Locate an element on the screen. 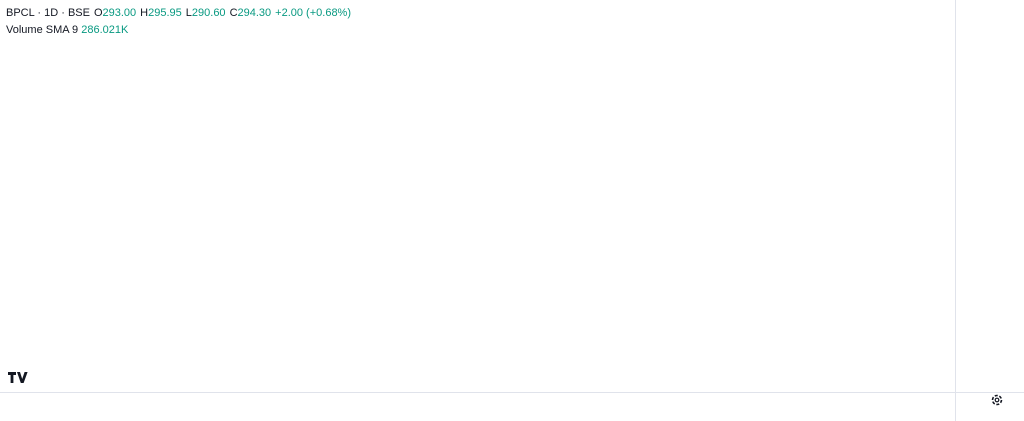 Image resolution: width=1024 pixels, height=421 pixels. ohlc-label: O is located at coordinates (98, 13).